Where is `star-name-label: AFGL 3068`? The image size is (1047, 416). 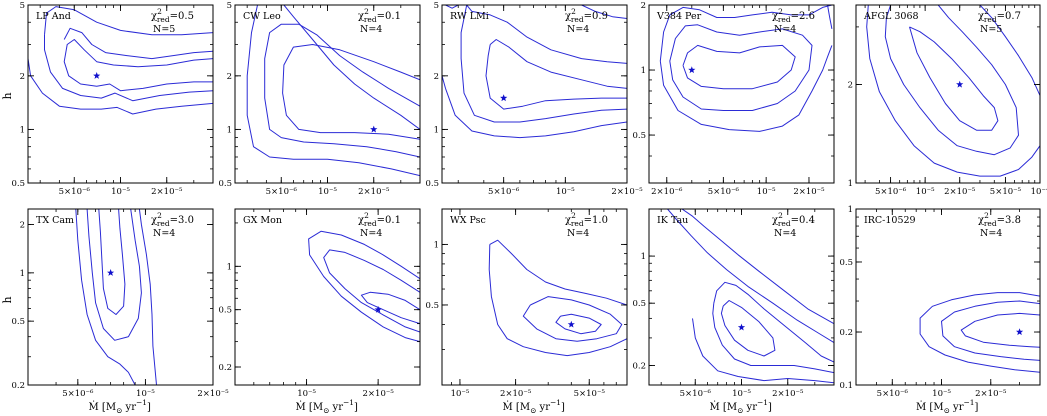 star-name-label: AFGL 3068 is located at coordinates (891, 16).